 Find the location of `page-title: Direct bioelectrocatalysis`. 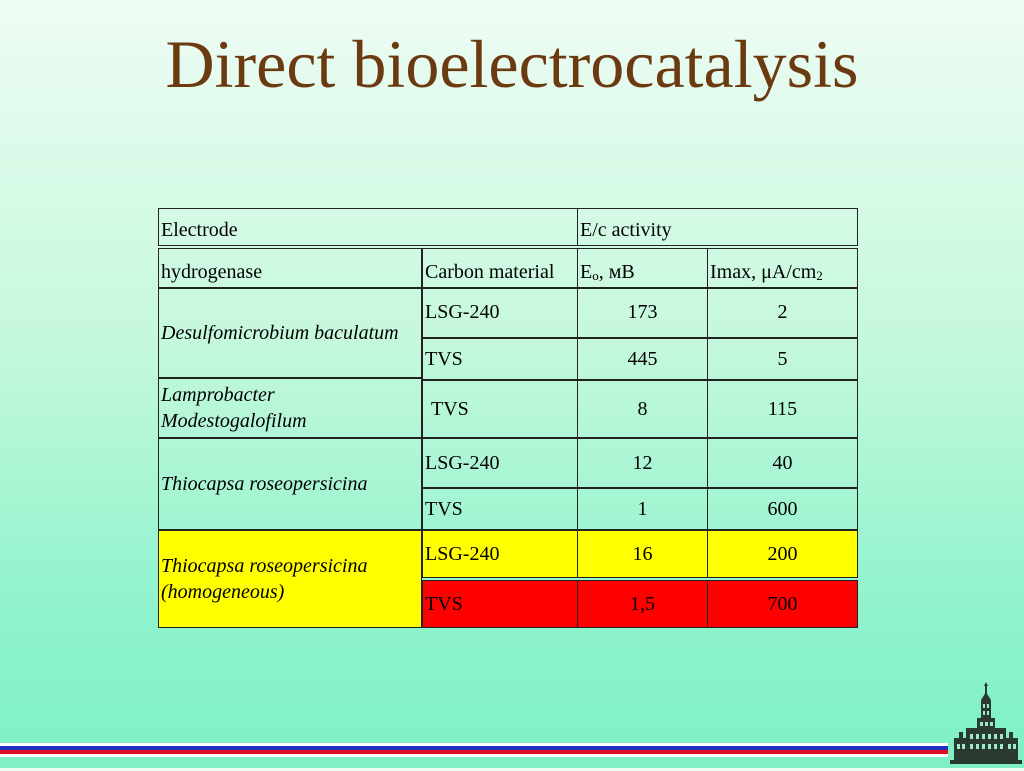

page-title: Direct bioelectrocatalysis is located at coordinates (512, 64).